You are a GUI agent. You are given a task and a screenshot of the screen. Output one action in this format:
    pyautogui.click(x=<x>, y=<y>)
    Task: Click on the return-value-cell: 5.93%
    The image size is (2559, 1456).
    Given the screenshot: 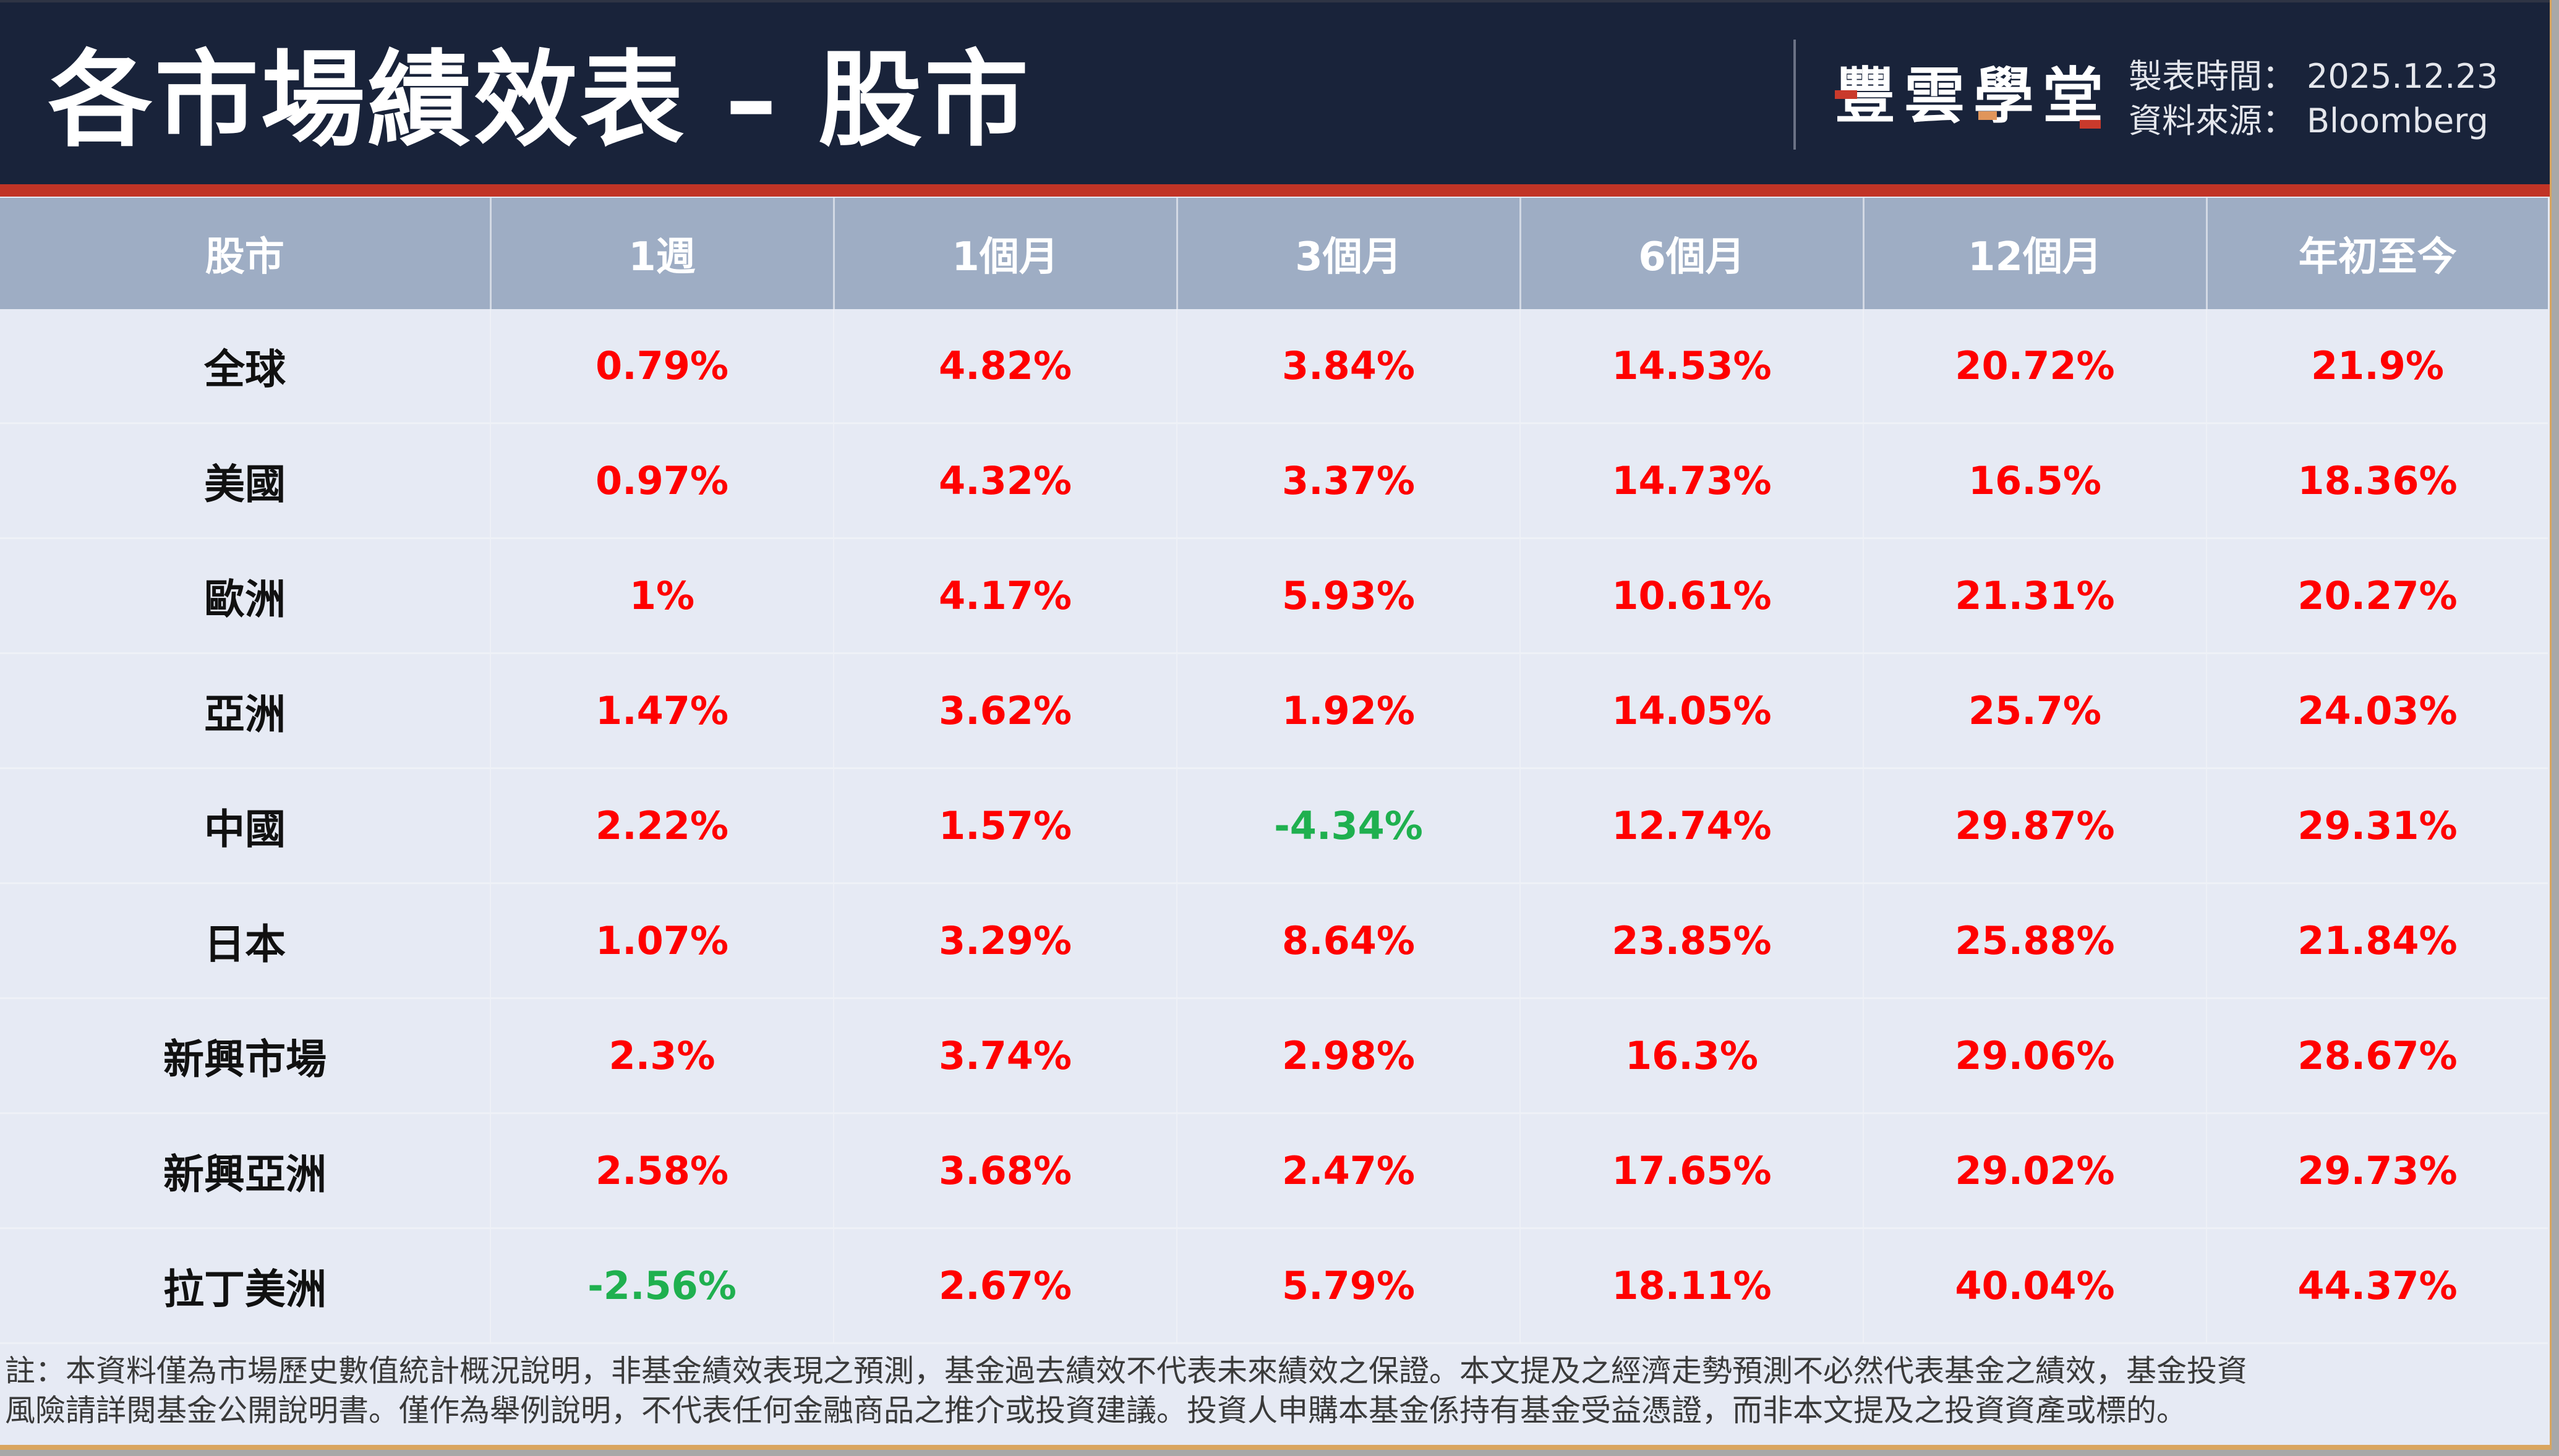 What is the action you would take?
    pyautogui.click(x=1349, y=596)
    